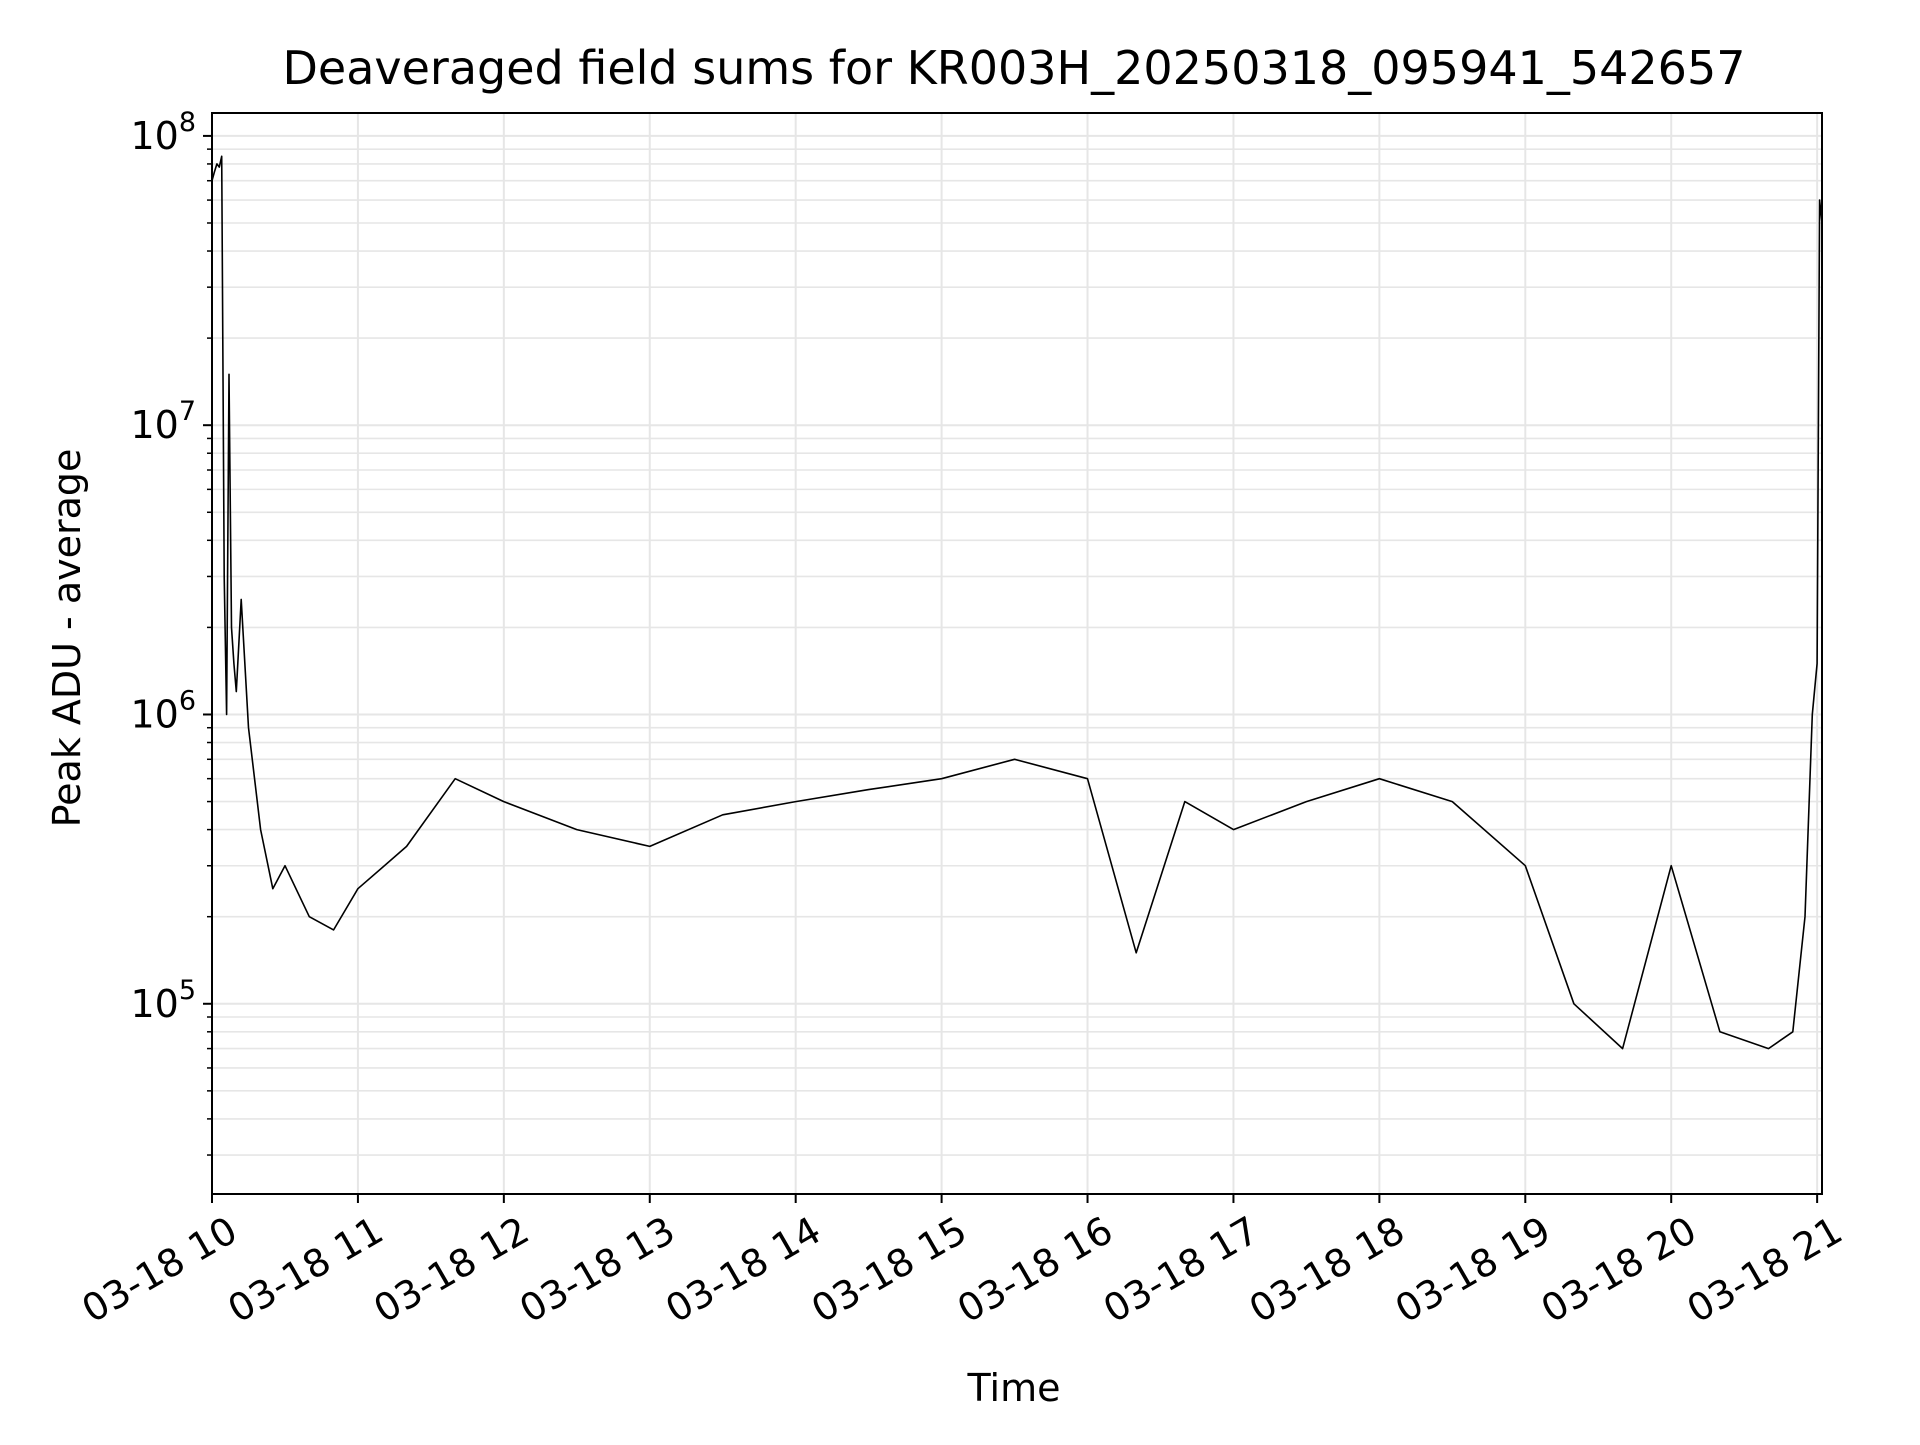 This screenshot has height=1445, width=1920. I want to click on y-tick-label: 10⁶, so click(163, 710).